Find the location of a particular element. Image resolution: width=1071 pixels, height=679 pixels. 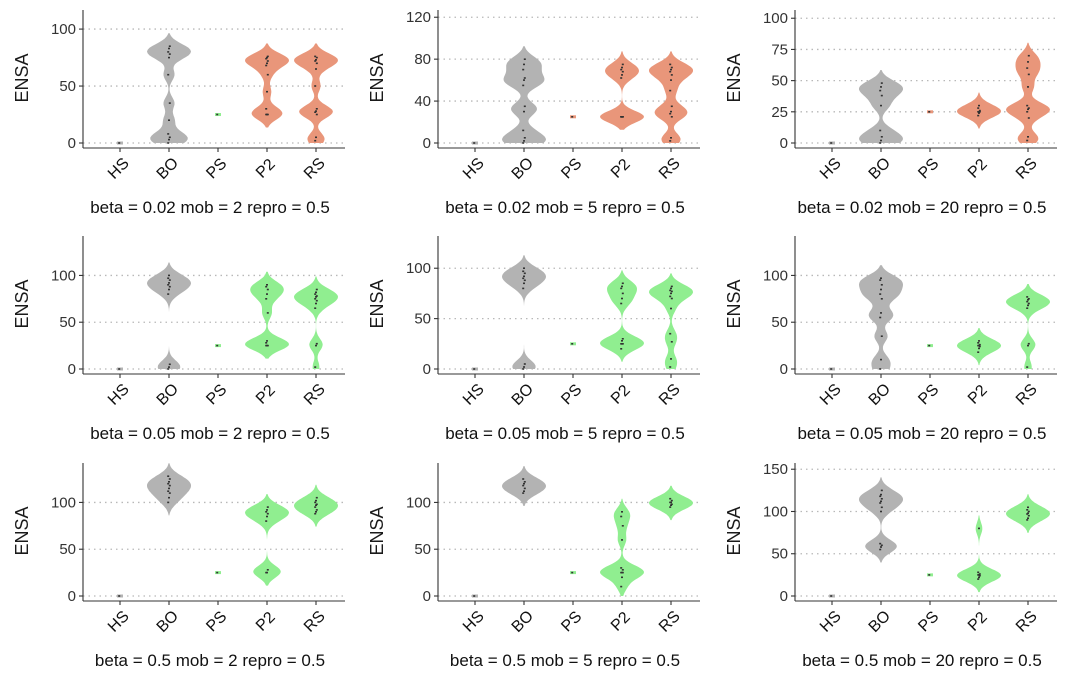

panel-caption: beta = 0.5 mob = 2 repro = 0.5 is located at coordinates (210, 660).